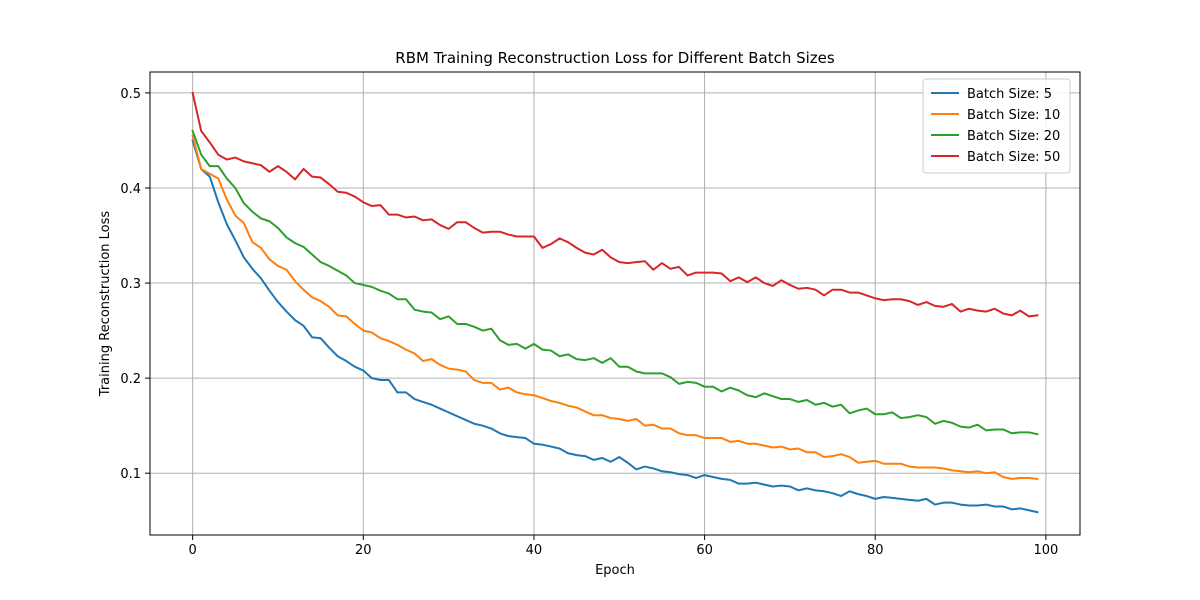 This screenshot has height=600, width=1200. What do you see at coordinates (130, 94) in the screenshot?
I see `y-tick-label: 0.5` at bounding box center [130, 94].